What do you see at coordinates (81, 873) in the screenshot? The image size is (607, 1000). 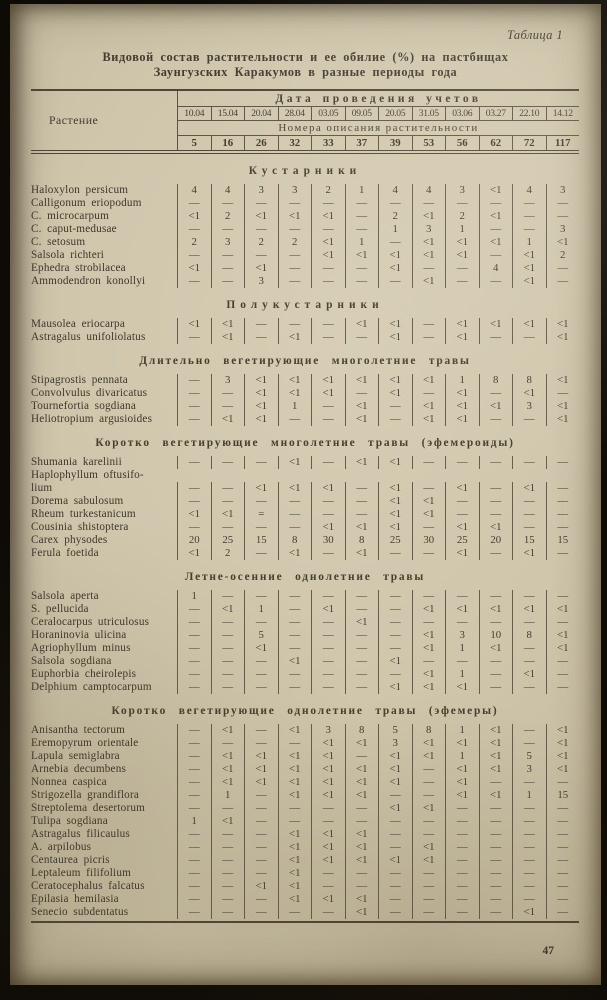 I see `species-name: Leptaleum filifolium` at bounding box center [81, 873].